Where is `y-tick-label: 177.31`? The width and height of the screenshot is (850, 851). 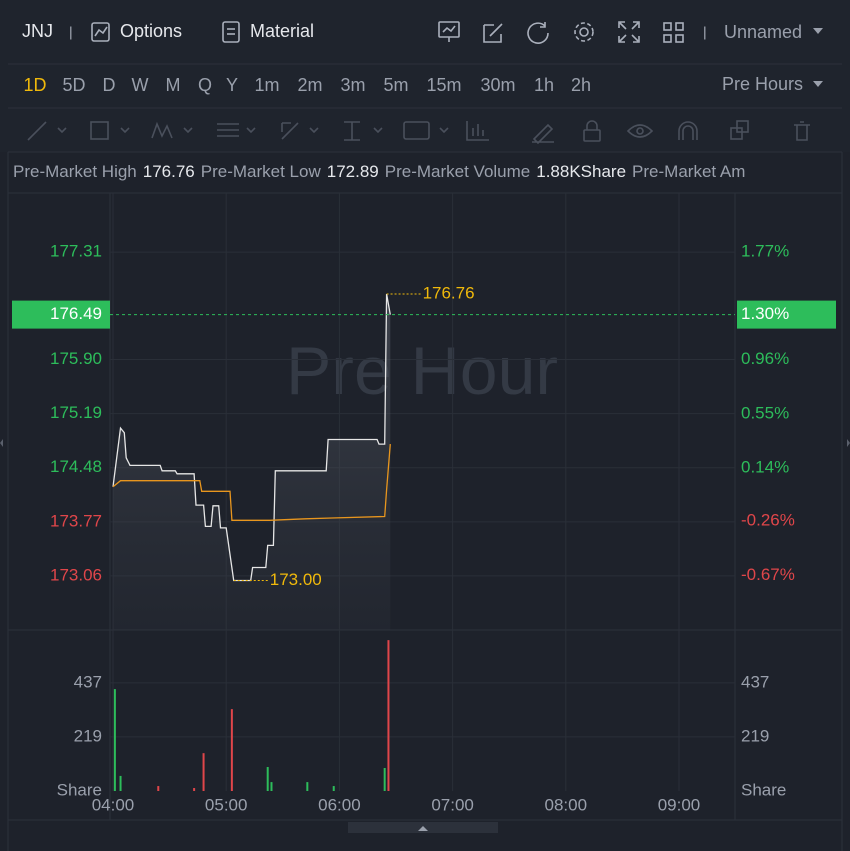 y-tick-label: 177.31 is located at coordinates (76, 251).